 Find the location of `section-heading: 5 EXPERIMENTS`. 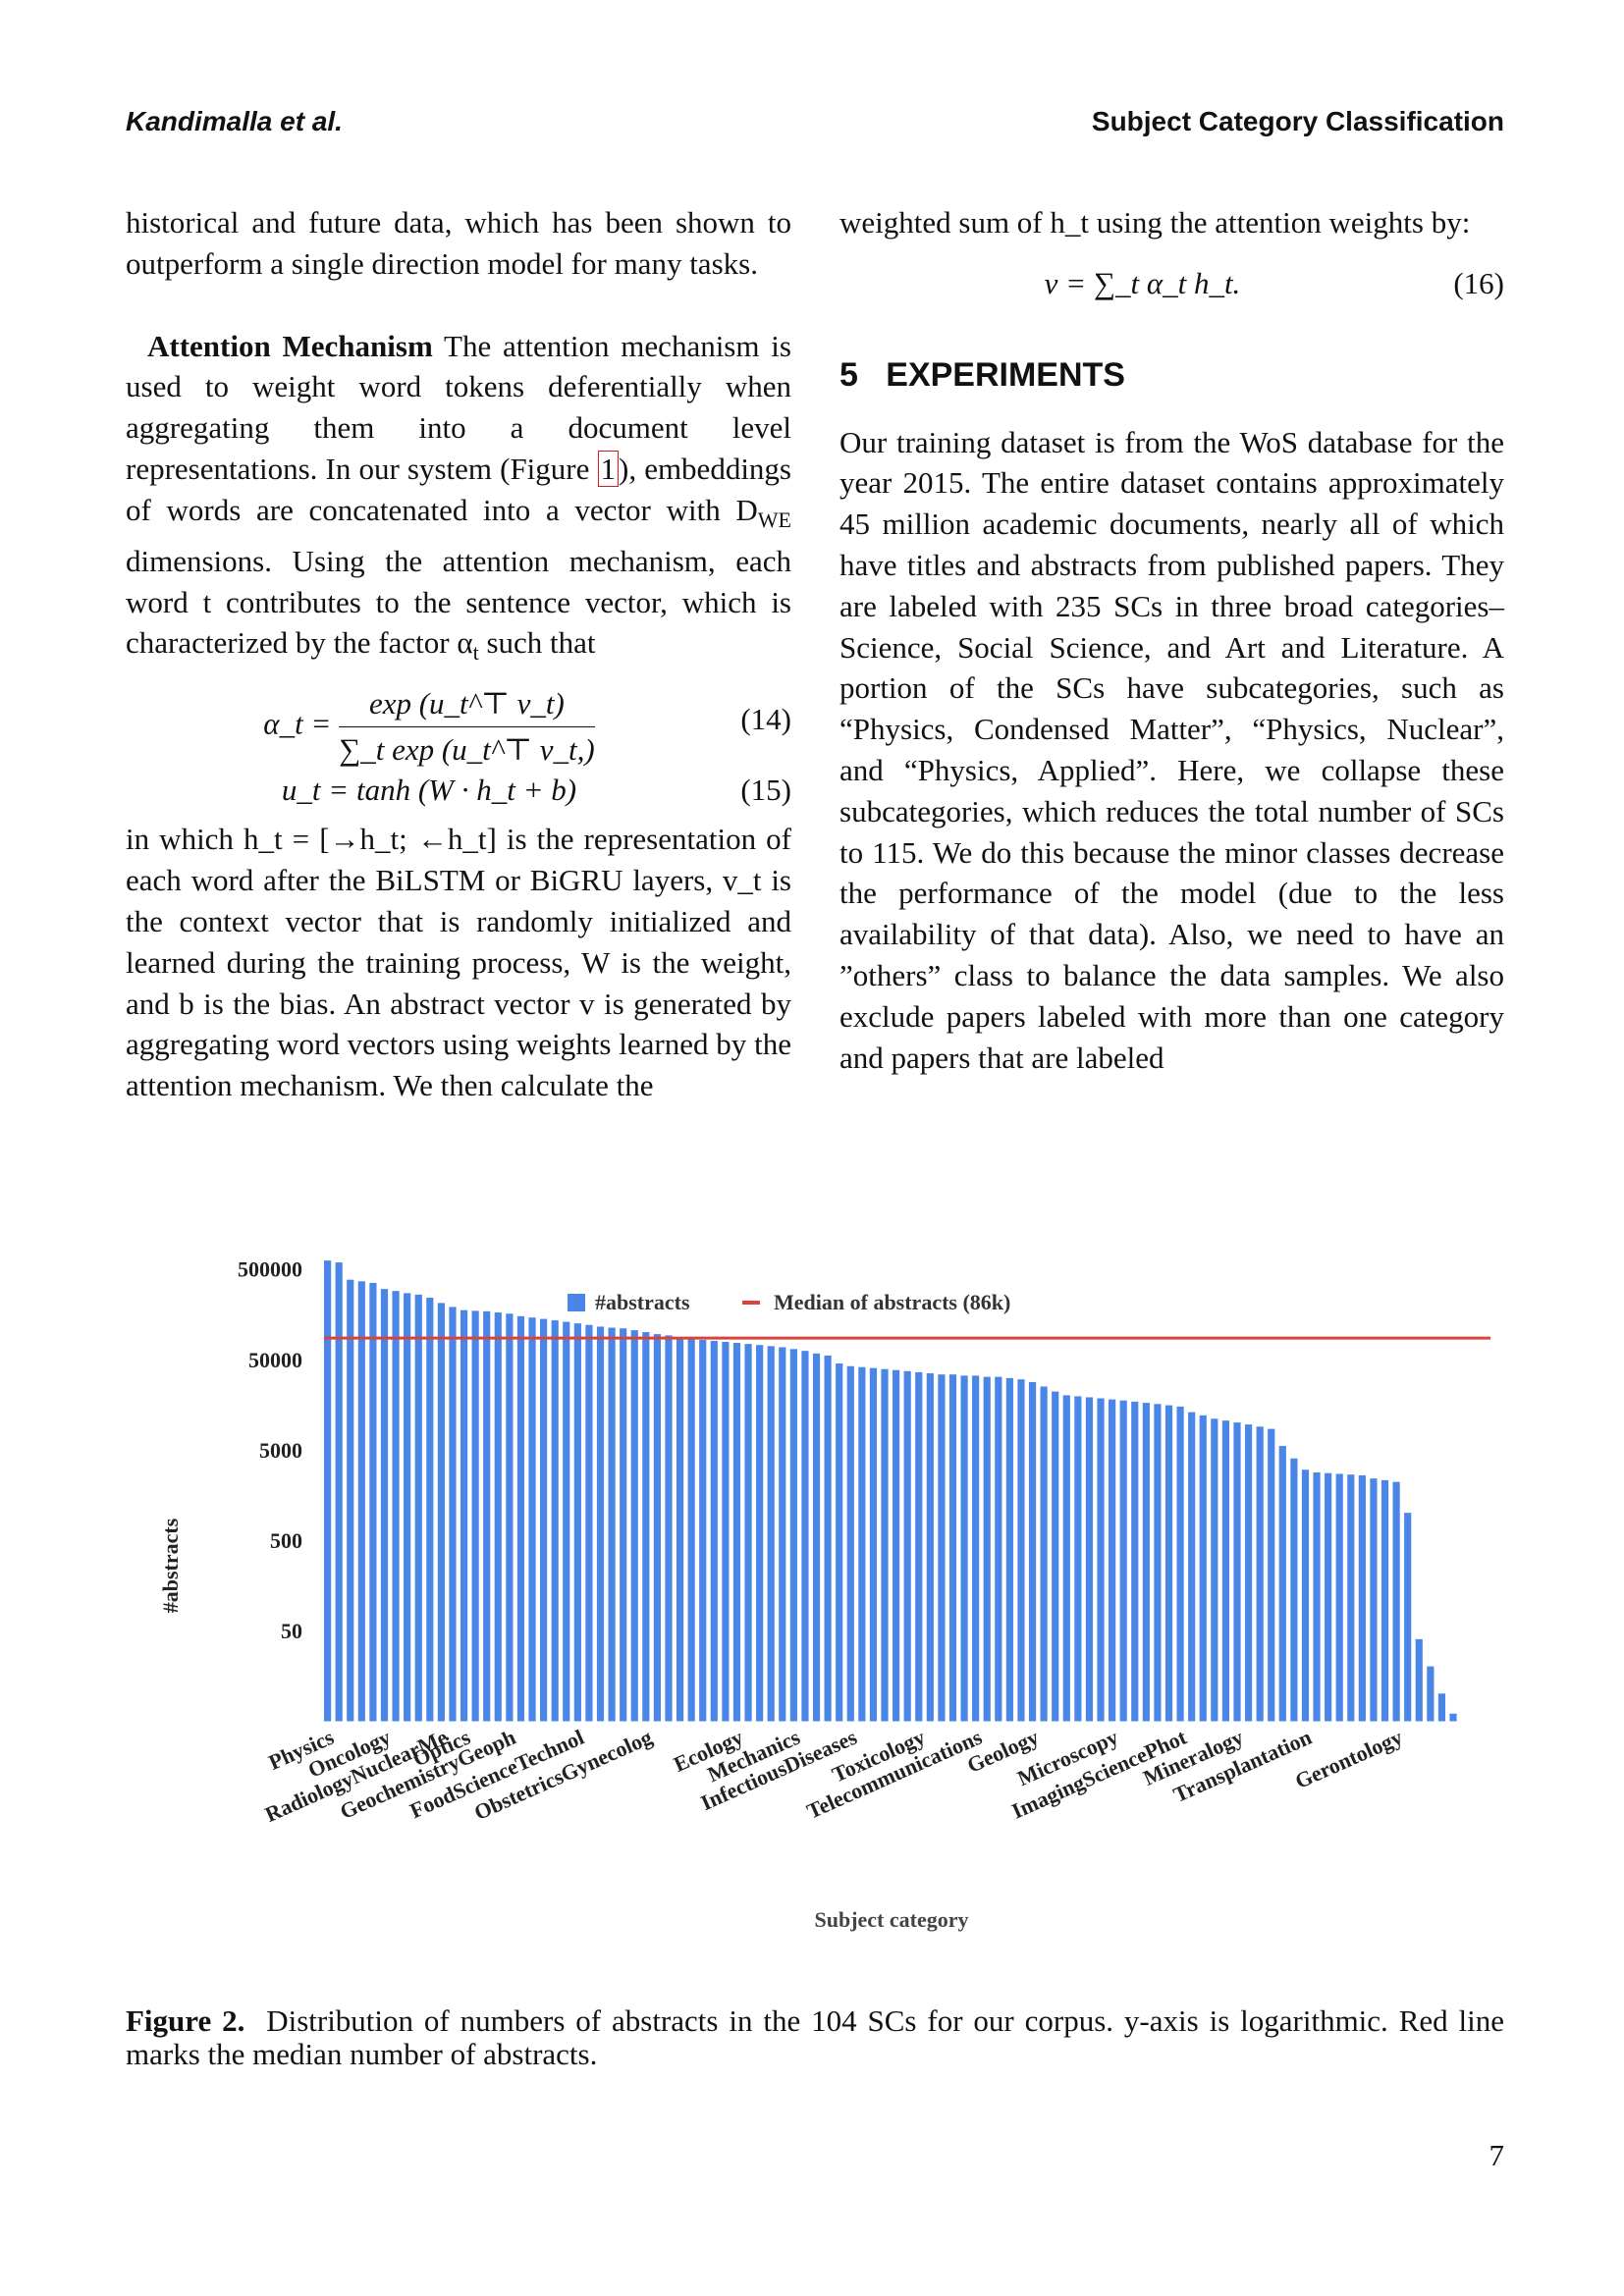

section-heading: 5 EXPERIMENTS is located at coordinates (982, 374).